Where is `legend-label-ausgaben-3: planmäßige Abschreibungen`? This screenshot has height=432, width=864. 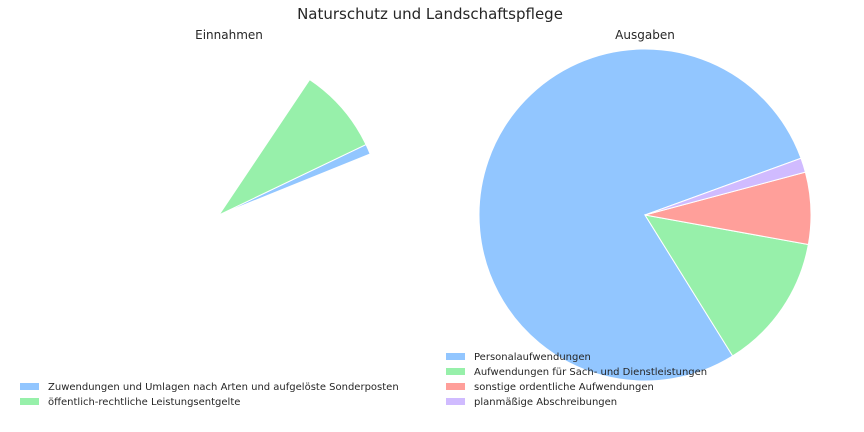 legend-label-ausgaben-3: planmäßige Abschreibungen is located at coordinates (545, 402).